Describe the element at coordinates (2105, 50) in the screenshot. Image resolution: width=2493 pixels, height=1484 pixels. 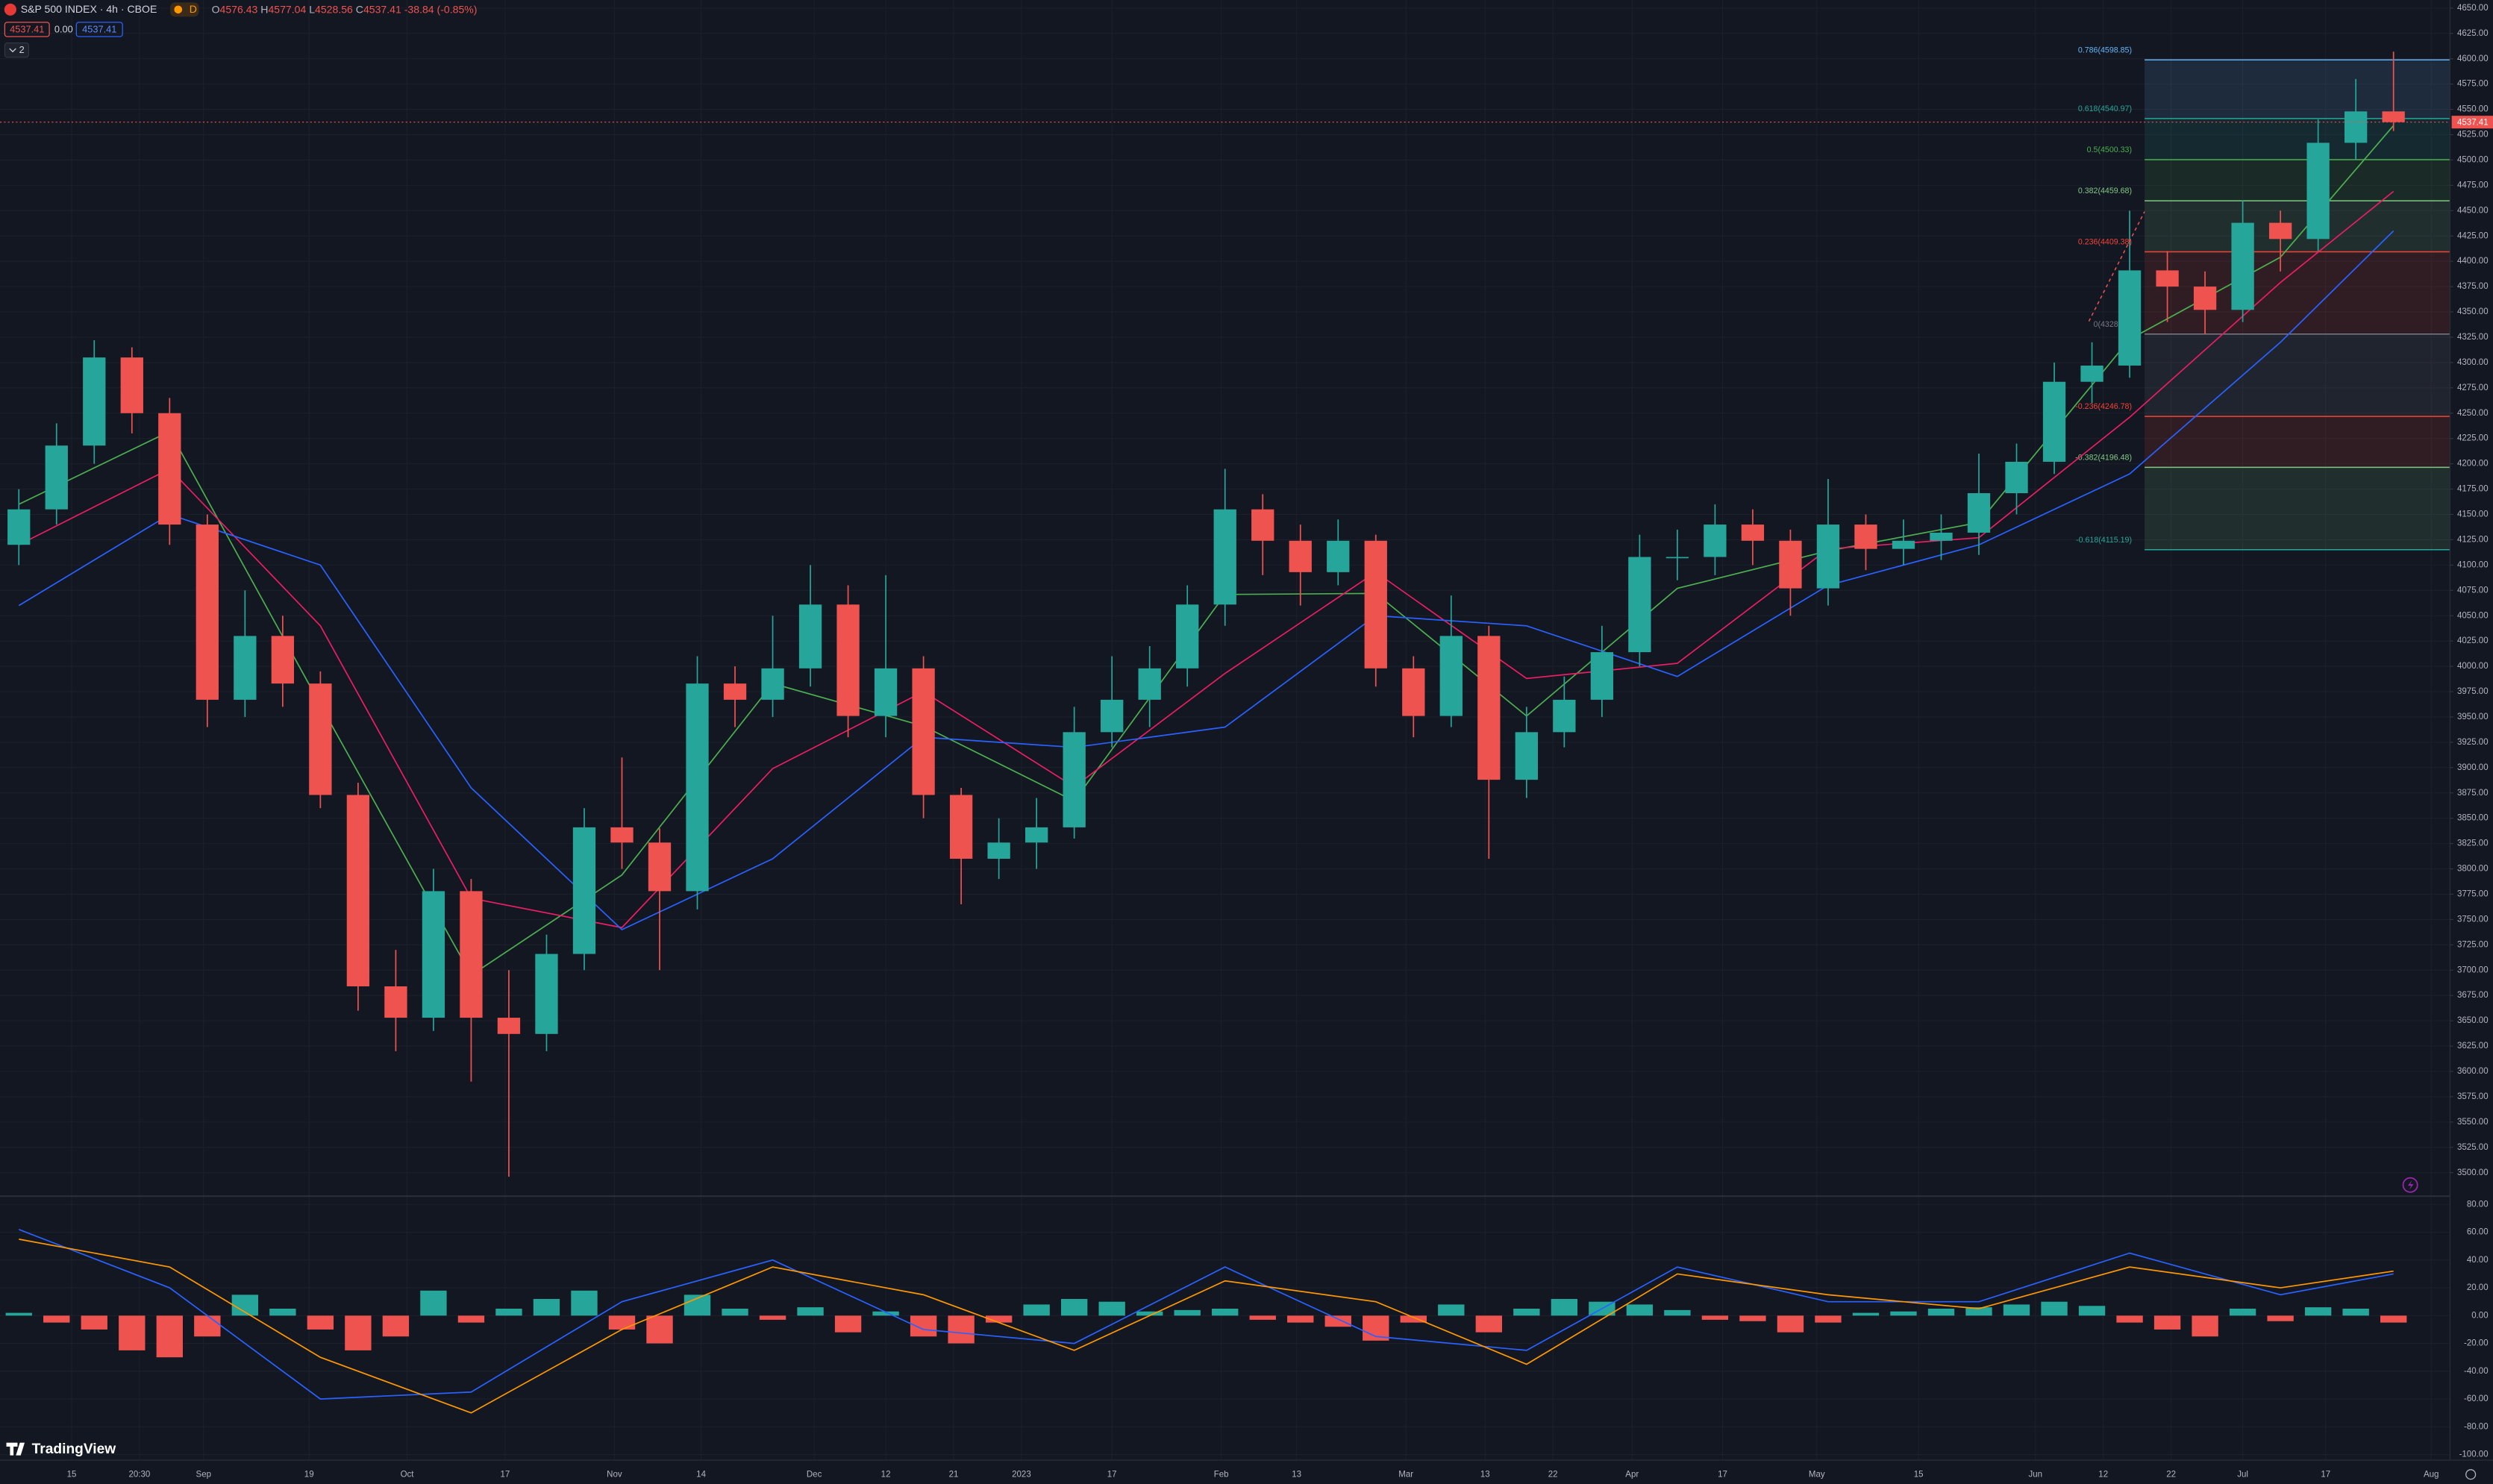
I see `fib-label: 0.786(4598.85)` at that location.